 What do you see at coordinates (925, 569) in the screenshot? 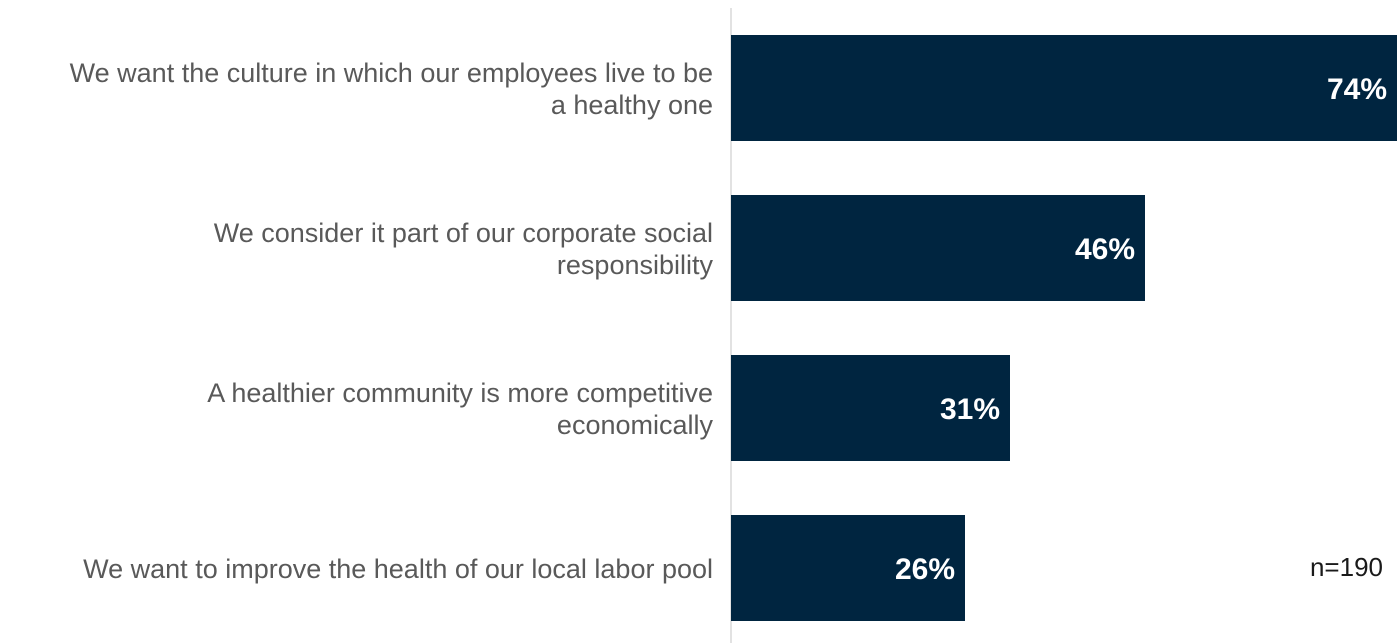
I see `value-label-4: 26%` at bounding box center [925, 569].